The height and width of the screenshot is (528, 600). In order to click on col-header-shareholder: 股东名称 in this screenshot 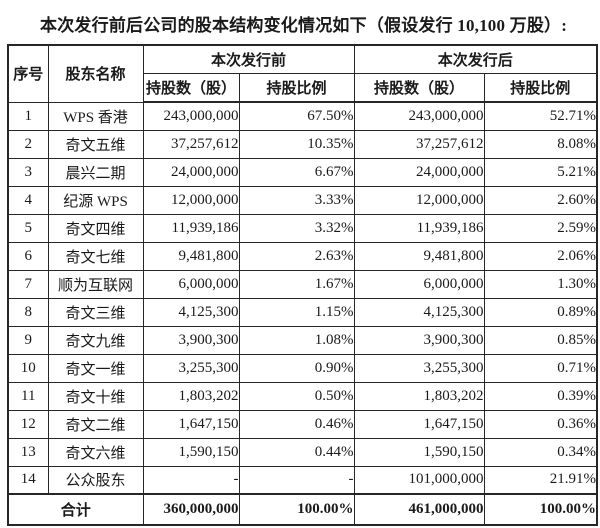, I will do `click(95, 73)`.